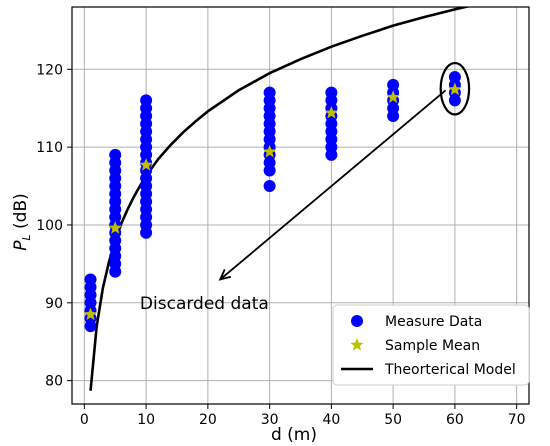 Image resolution: width=550 pixels, height=446 pixels. I want to click on y-tick-labels: 80 90 100 110 120, so click(54, 226).